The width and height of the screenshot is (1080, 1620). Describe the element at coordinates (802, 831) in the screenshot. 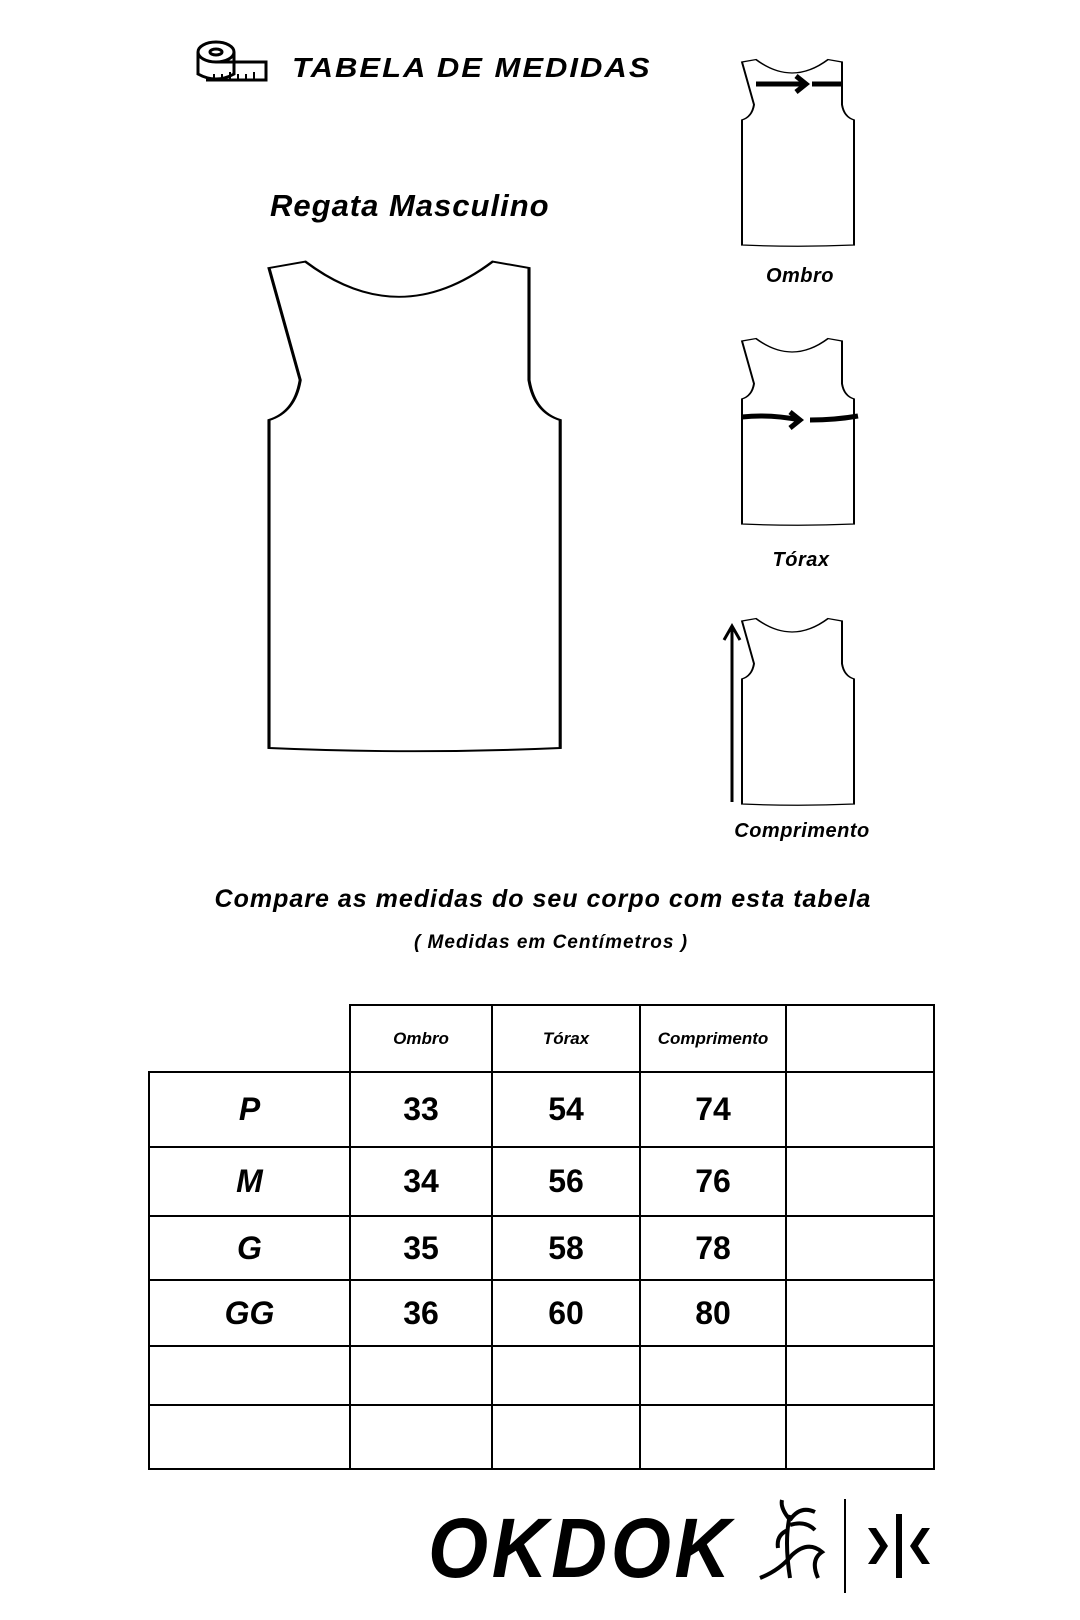

I see `label-comprimento: Comprimento` at that location.